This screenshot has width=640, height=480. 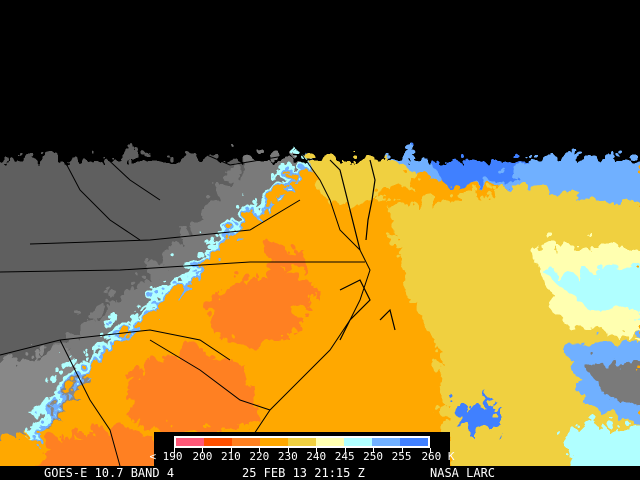 I want to click on legend-tick-label: 250, so click(x=373, y=456).